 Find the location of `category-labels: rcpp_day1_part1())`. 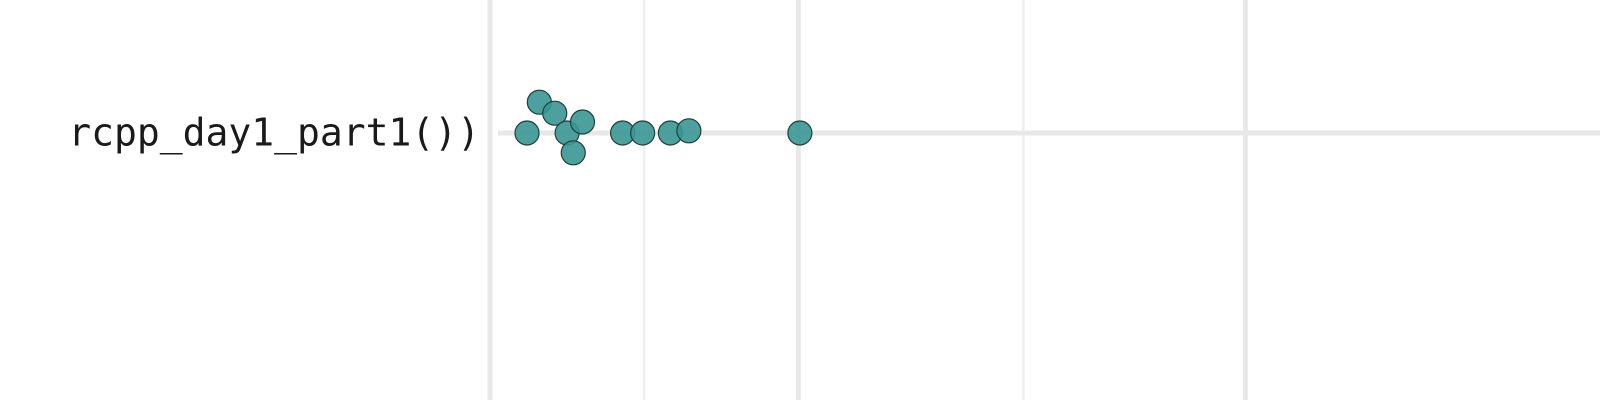

category-labels: rcpp_day1_part1()) is located at coordinates (274, 133).